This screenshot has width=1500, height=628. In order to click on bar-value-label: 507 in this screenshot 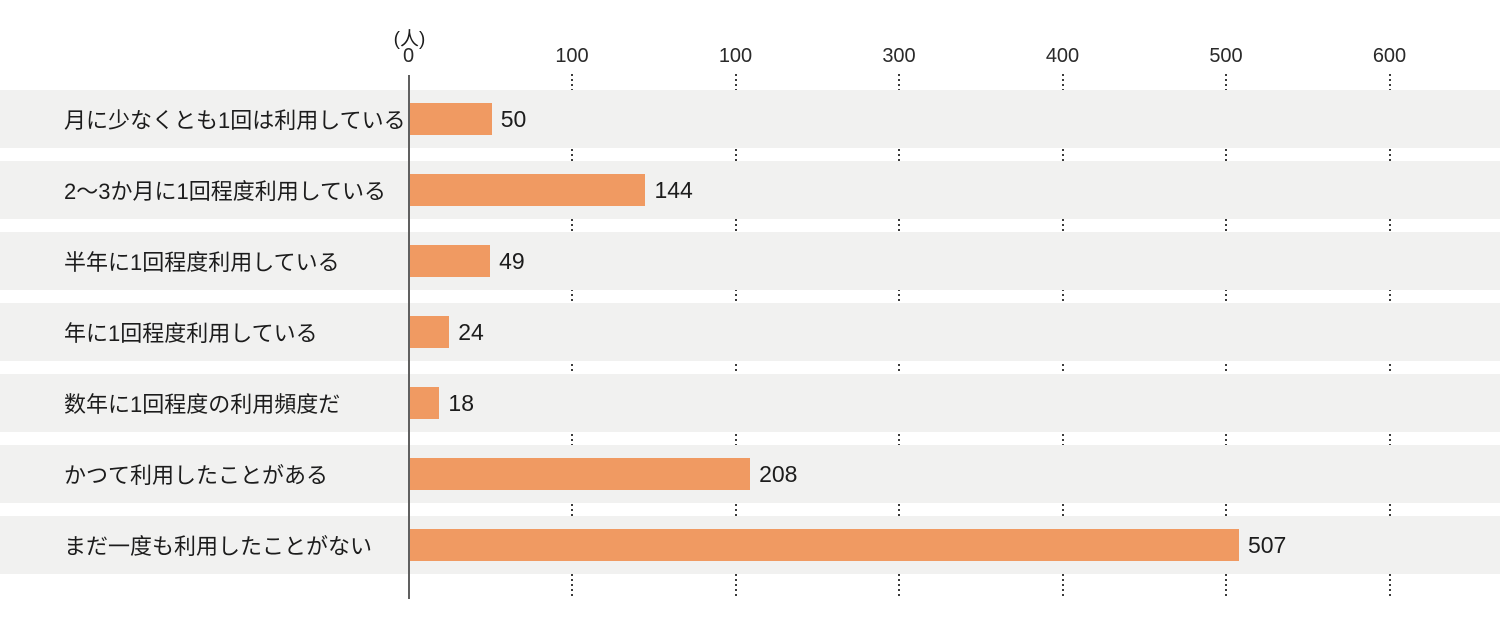, I will do `click(1267, 544)`.